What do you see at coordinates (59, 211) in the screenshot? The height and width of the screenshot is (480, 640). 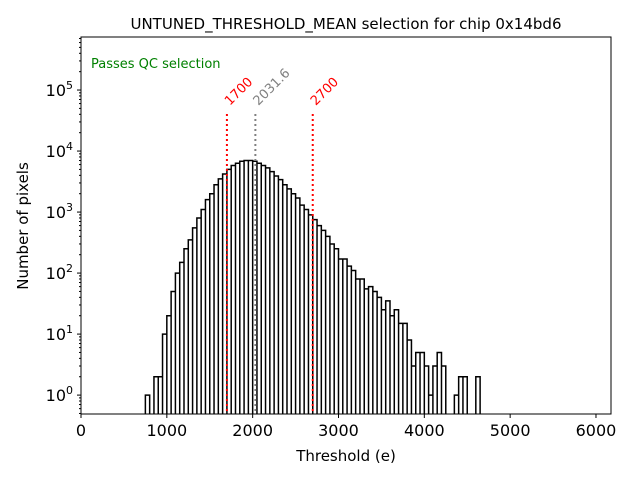 I see `y-tick-label: 10³` at bounding box center [59, 211].